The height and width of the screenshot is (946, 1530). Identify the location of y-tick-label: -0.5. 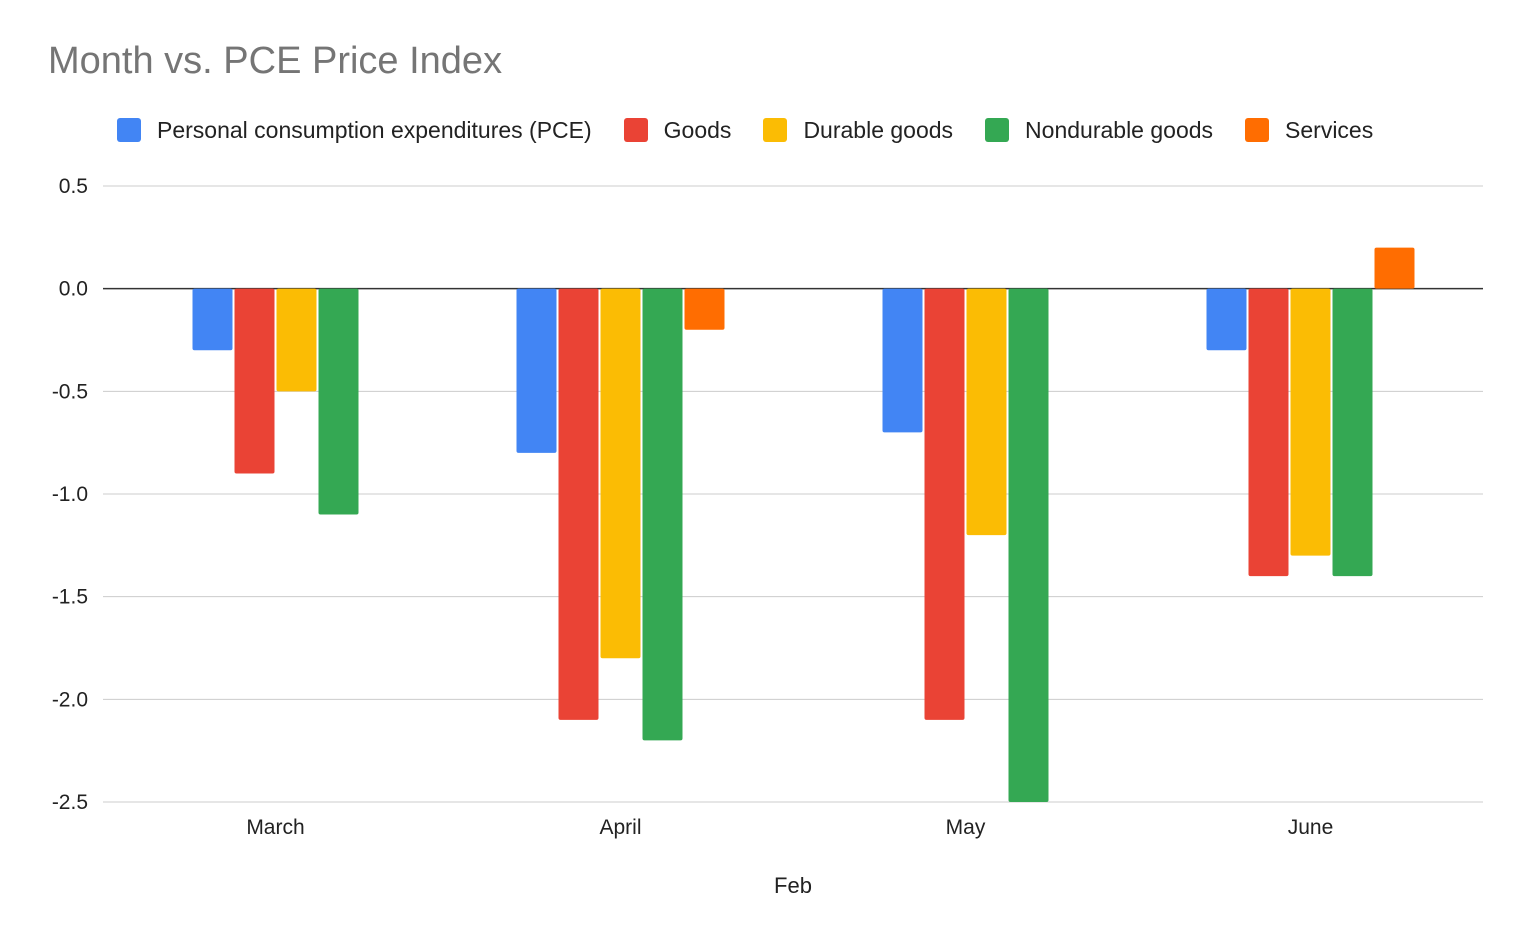
(70, 391).